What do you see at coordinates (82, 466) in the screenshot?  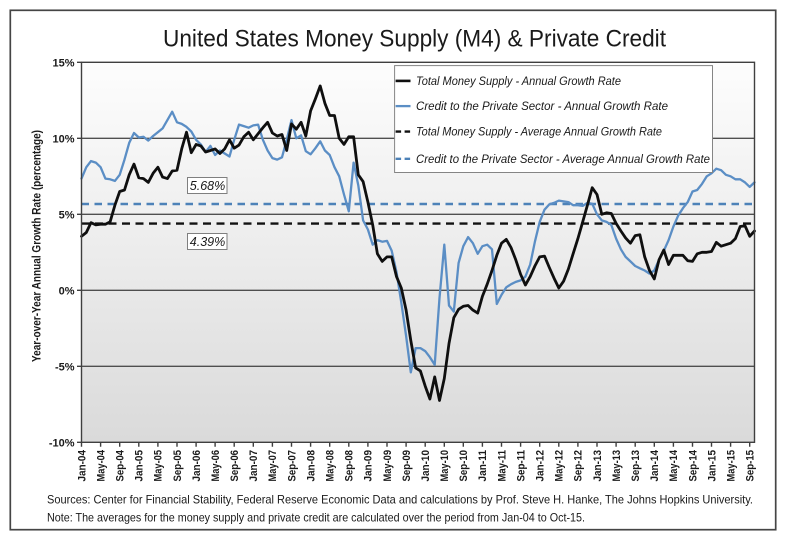 I see `svg-text: Jan-04` at bounding box center [82, 466].